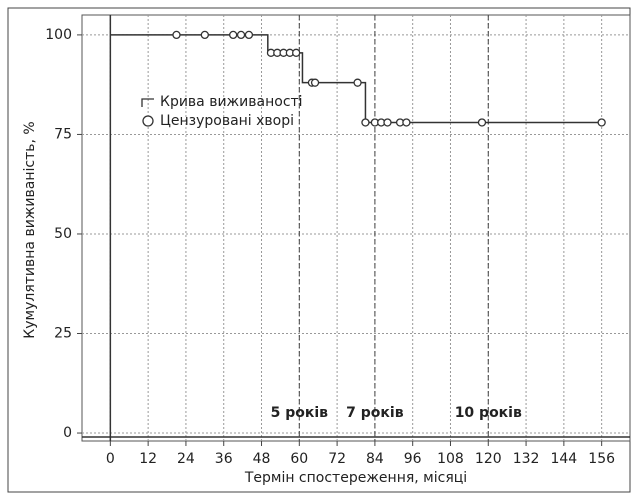 The height and width of the screenshot is (501, 631). Describe the element at coordinates (110, 459) in the screenshot. I see `x-tick-label: 0` at that location.